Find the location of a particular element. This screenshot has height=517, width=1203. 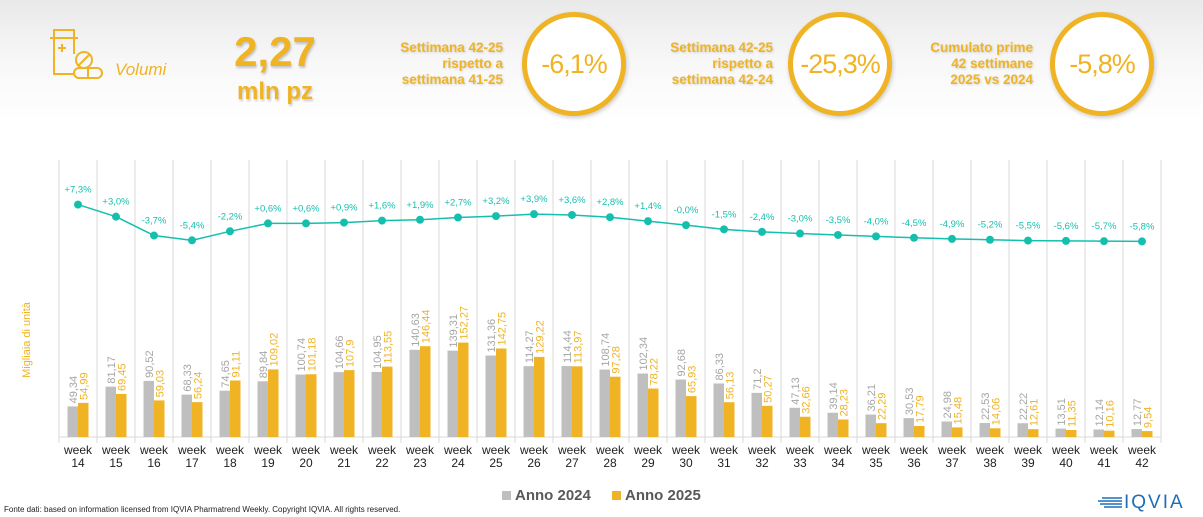

line-point-label: +0,9% is located at coordinates (344, 208).